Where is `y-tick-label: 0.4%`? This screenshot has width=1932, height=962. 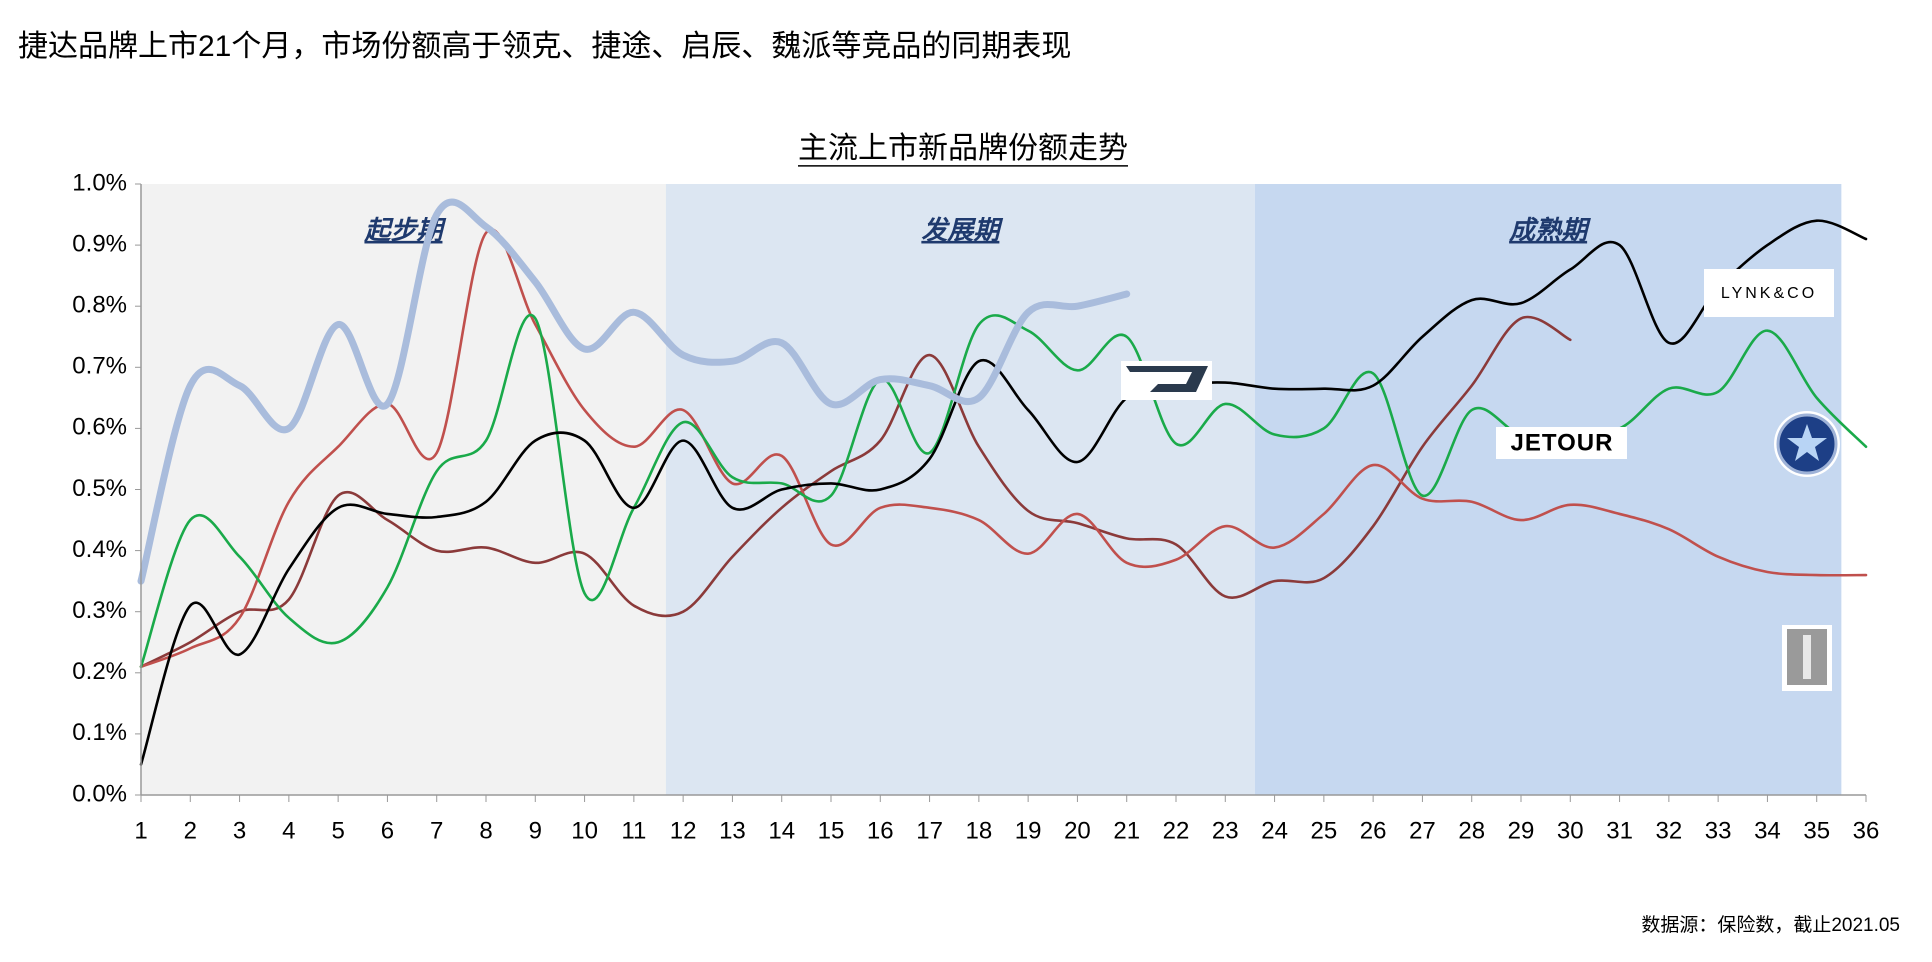 y-tick-label: 0.4% is located at coordinates (99, 549).